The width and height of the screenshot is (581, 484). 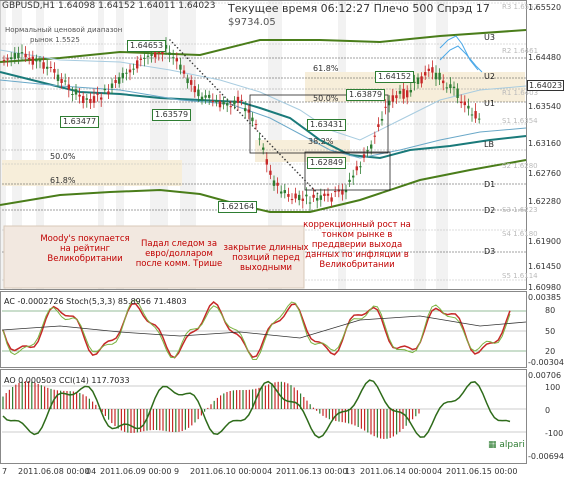 I want to click on indicator-label-ao-cci: AO 0.000503 CCI(14) 117.7033, so click(x=67, y=380).